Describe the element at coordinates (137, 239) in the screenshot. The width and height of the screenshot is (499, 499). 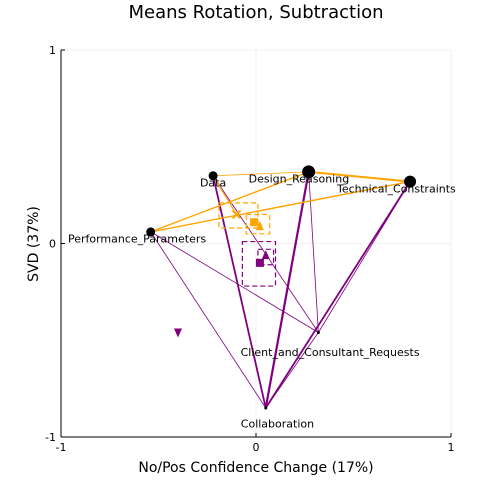
I see `node-label-performance-parameters: Performance_Parameters` at that location.